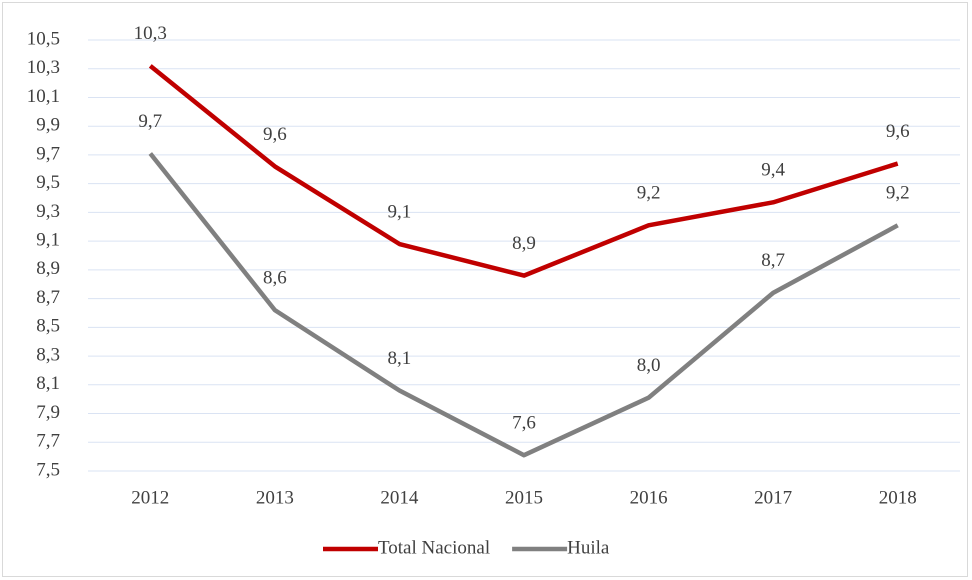  I want to click on y-tick-label: 8,1, so click(48, 383).